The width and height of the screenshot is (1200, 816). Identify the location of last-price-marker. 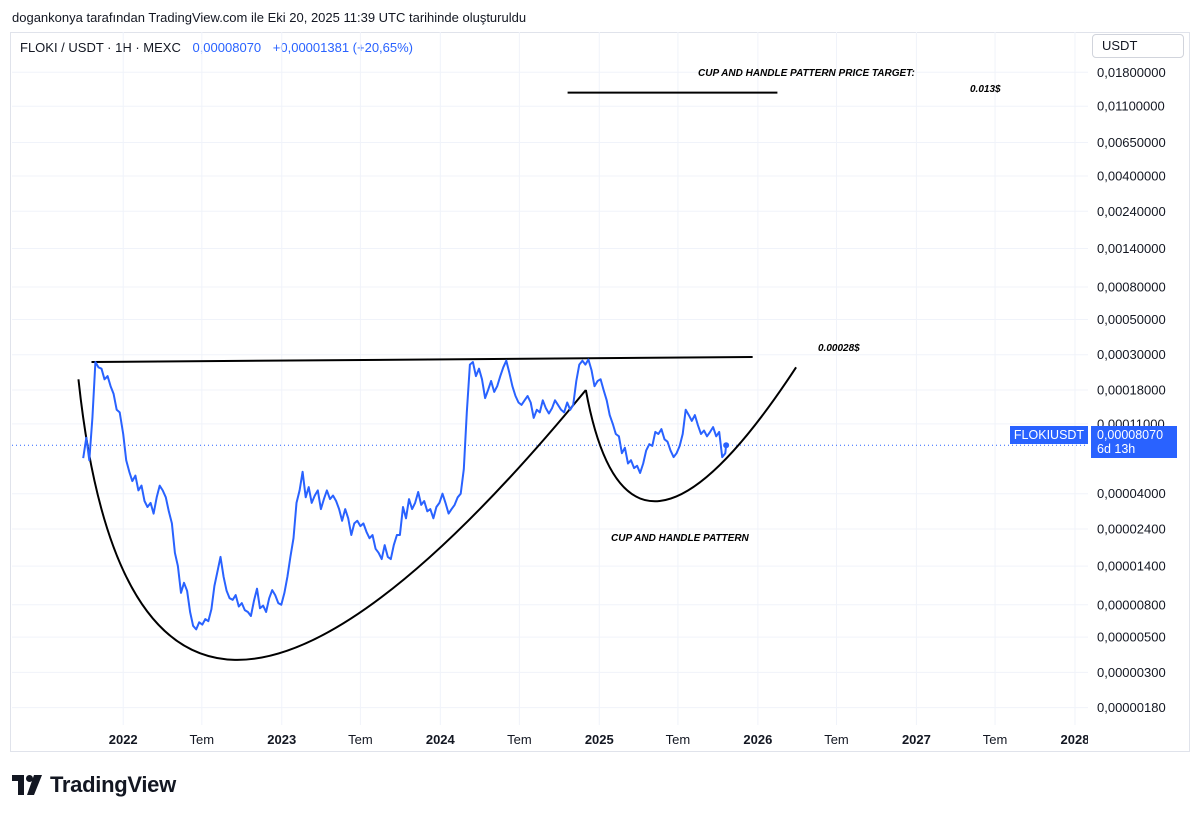
(726, 445).